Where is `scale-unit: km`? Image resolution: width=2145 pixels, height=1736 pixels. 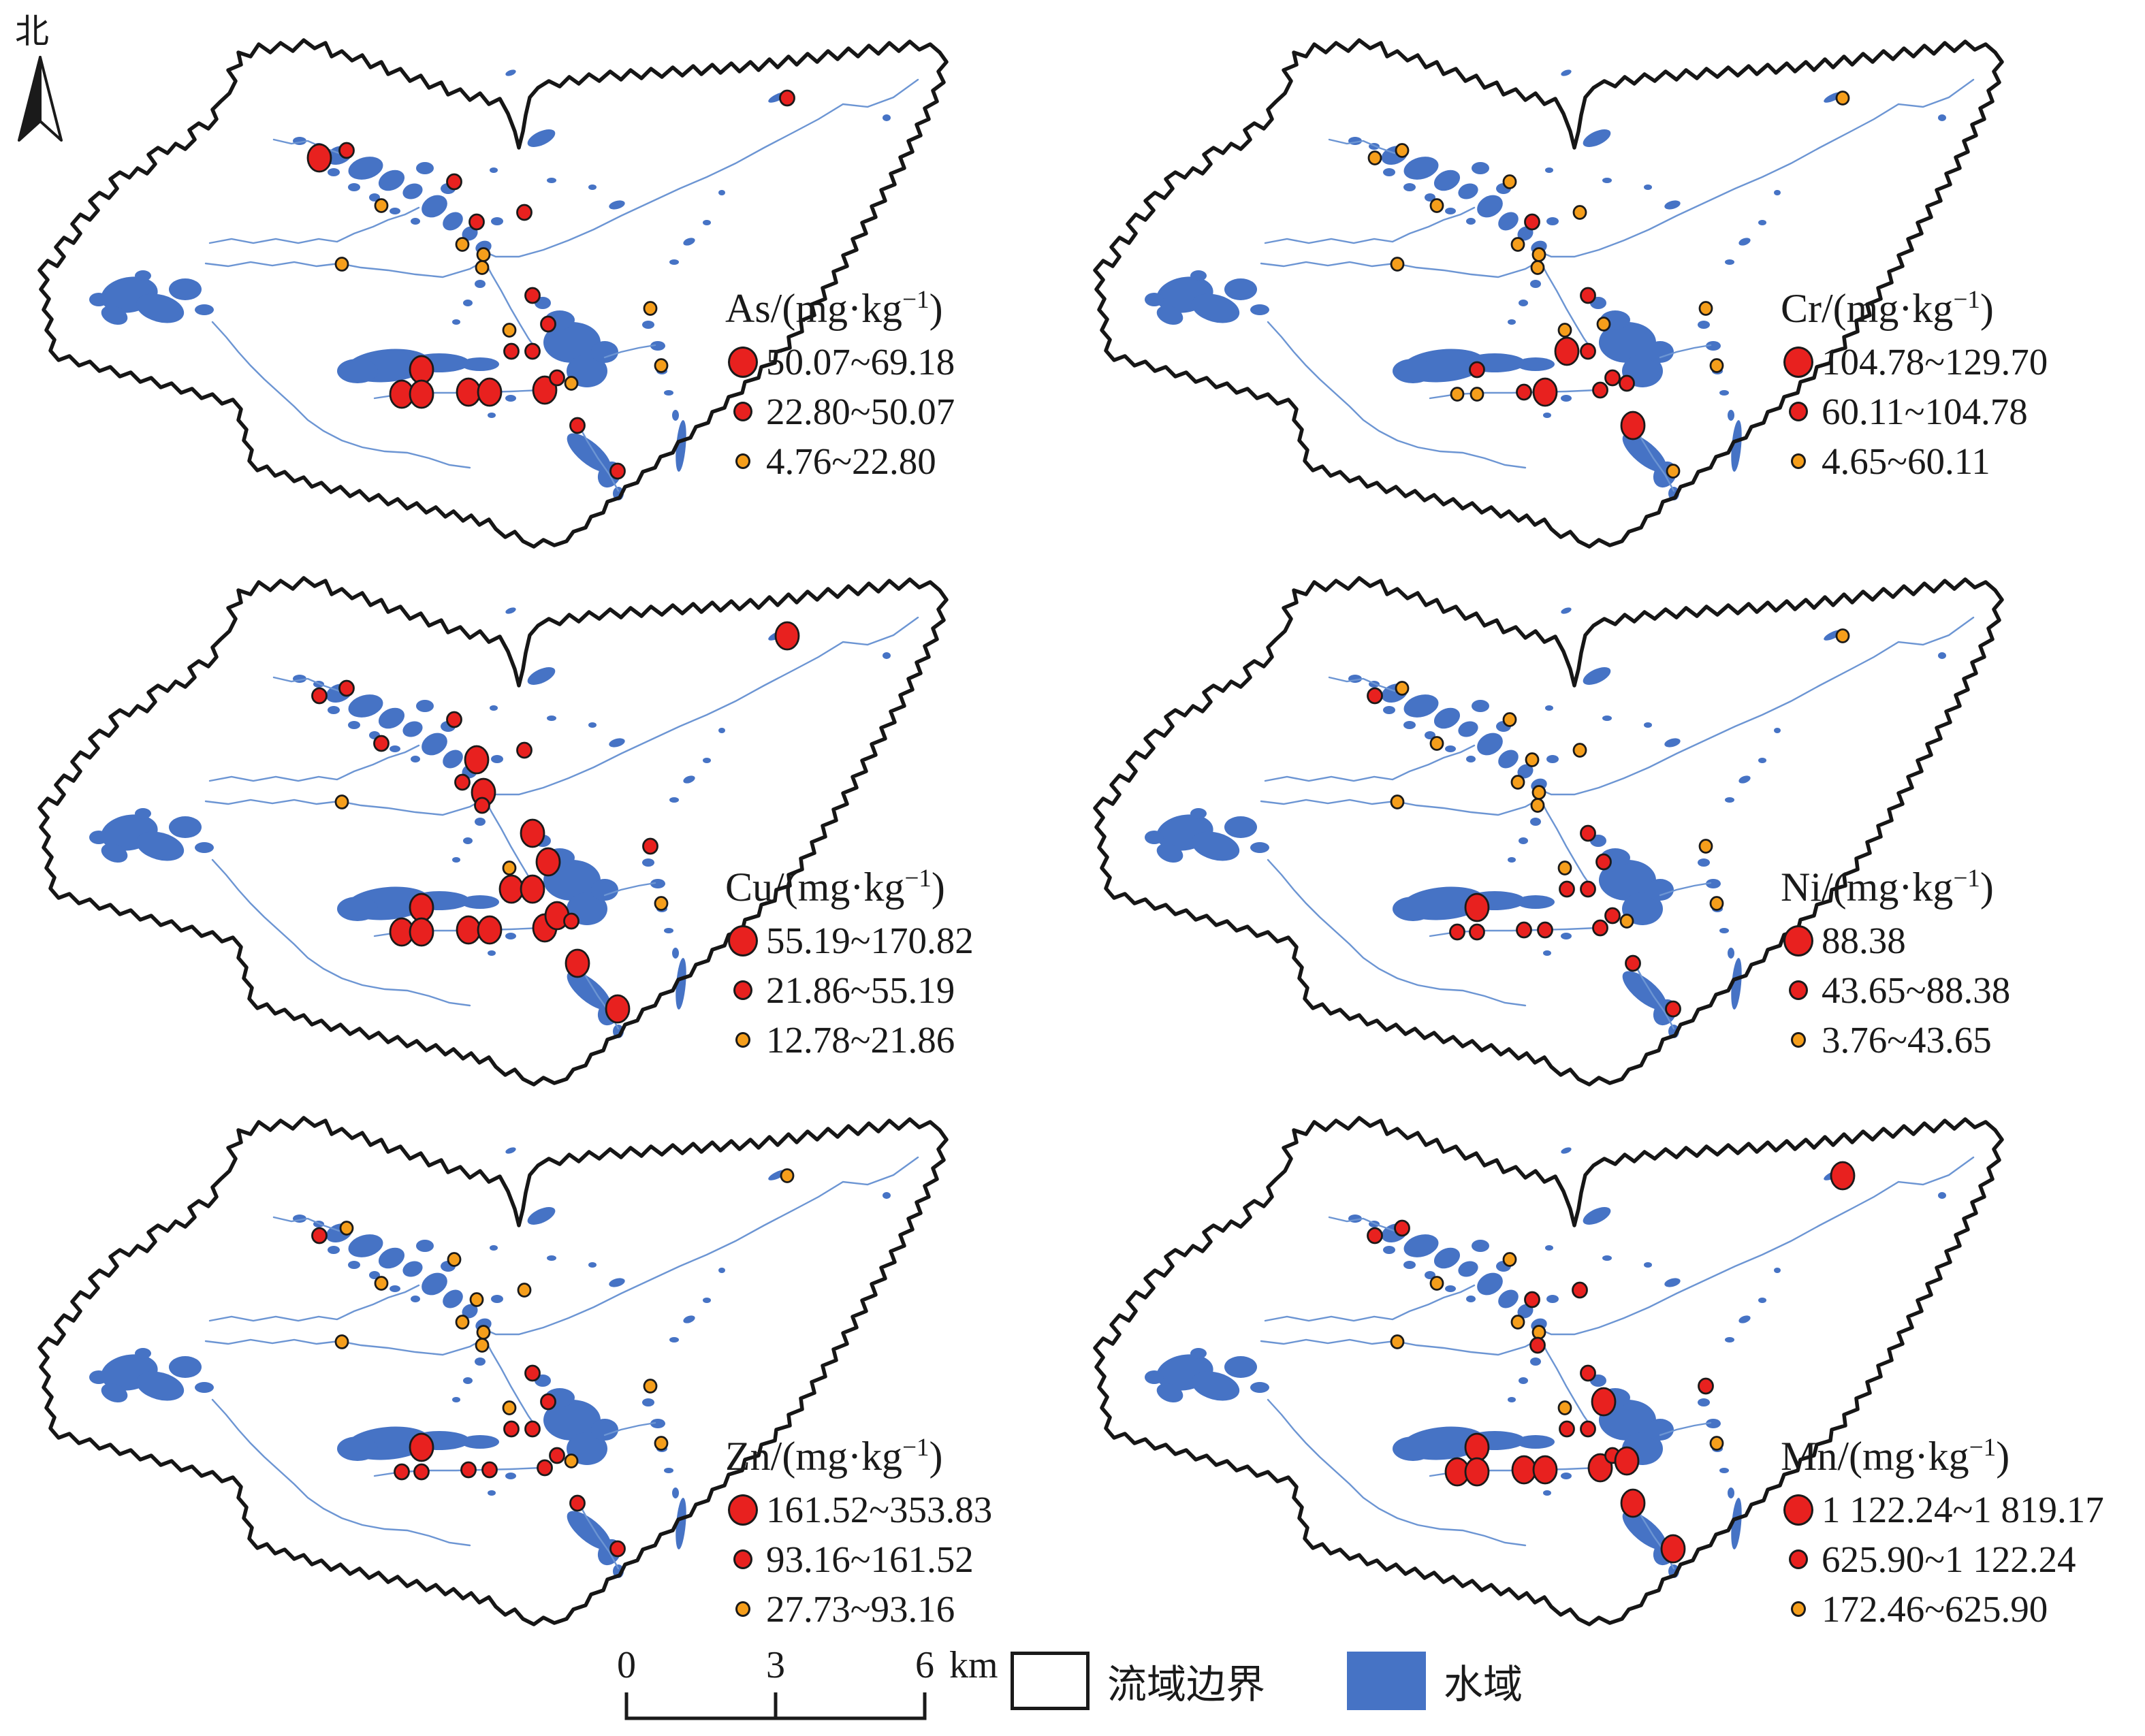 scale-unit: km is located at coordinates (973, 1665).